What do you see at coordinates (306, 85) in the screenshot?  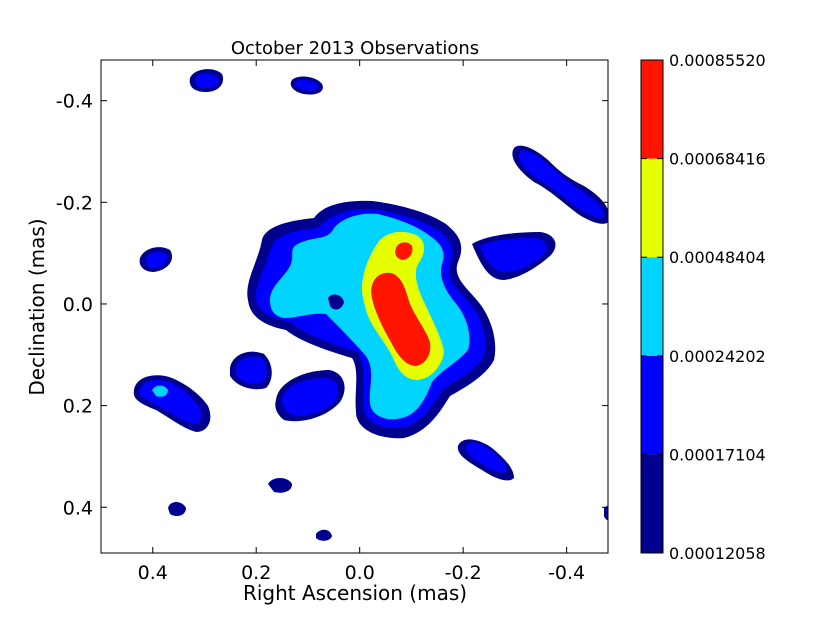 I see `top-blob-2-blue` at bounding box center [306, 85].